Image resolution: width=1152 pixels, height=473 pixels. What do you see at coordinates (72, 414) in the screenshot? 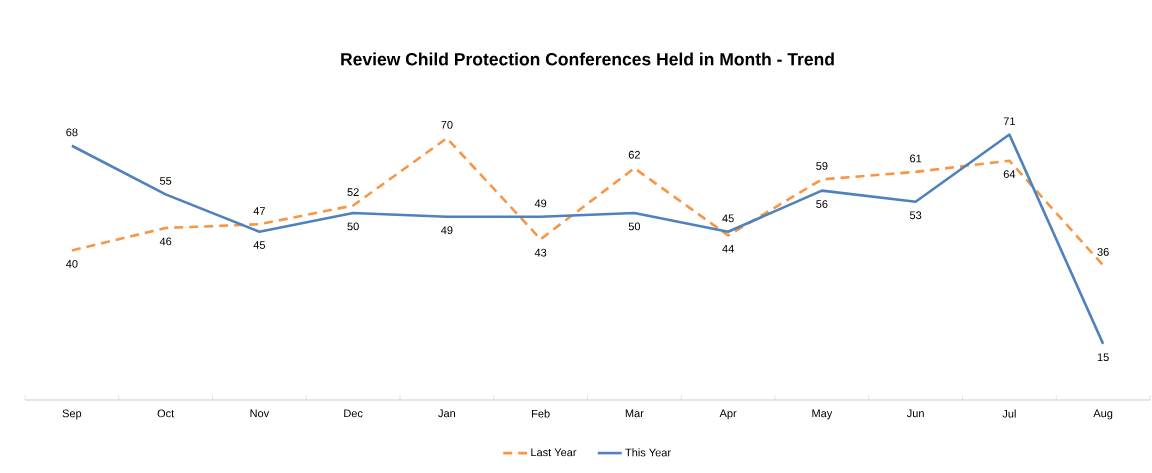
I see `x-tick-label: Sep` at bounding box center [72, 414].